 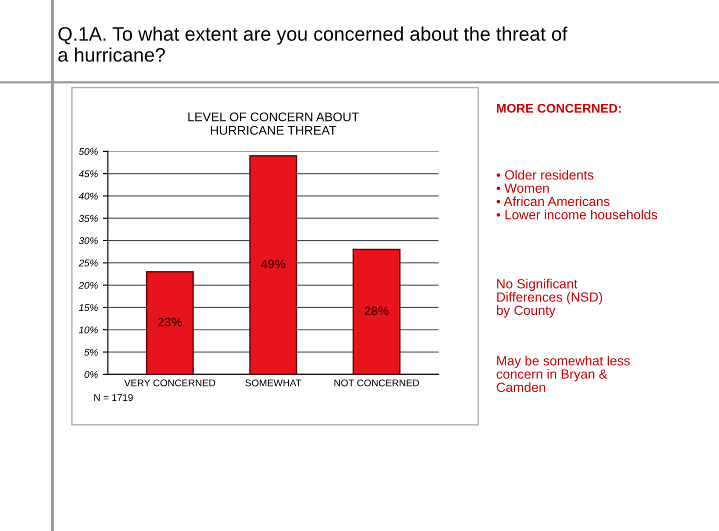 I want to click on data-label: 49%, so click(x=273, y=264).